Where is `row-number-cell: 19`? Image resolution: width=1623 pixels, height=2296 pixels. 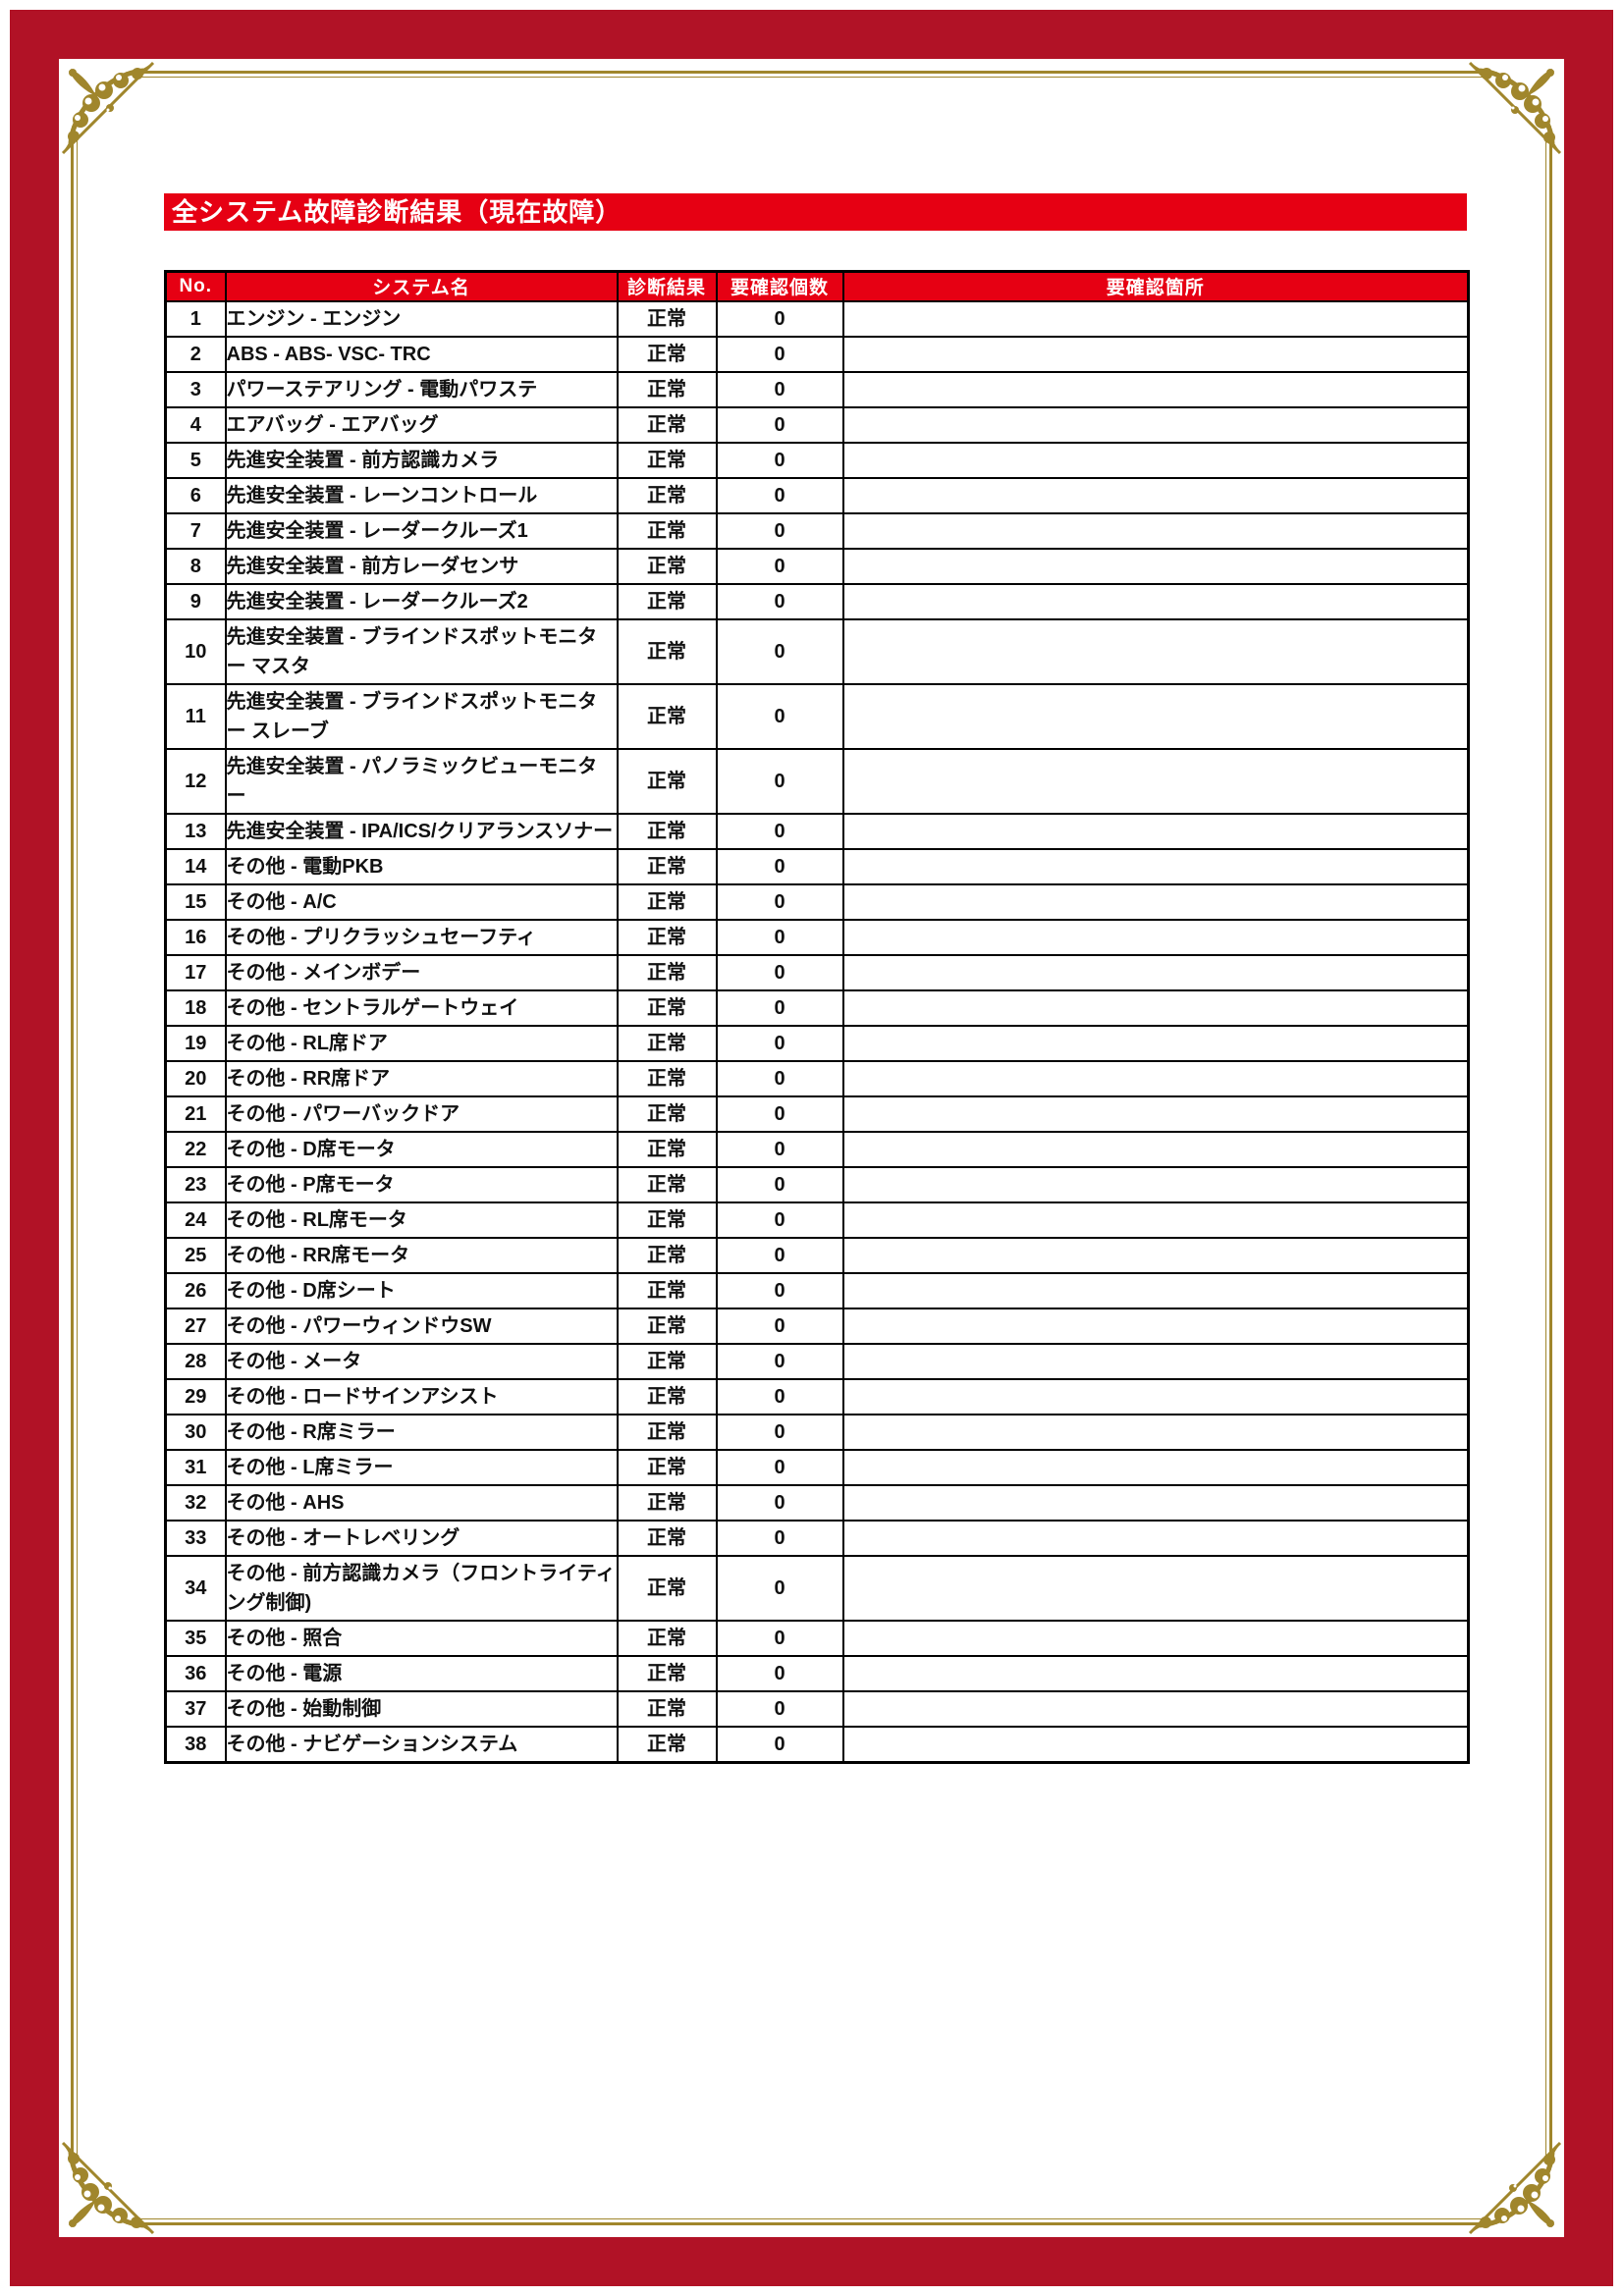 row-number-cell: 19 is located at coordinates (196, 1043).